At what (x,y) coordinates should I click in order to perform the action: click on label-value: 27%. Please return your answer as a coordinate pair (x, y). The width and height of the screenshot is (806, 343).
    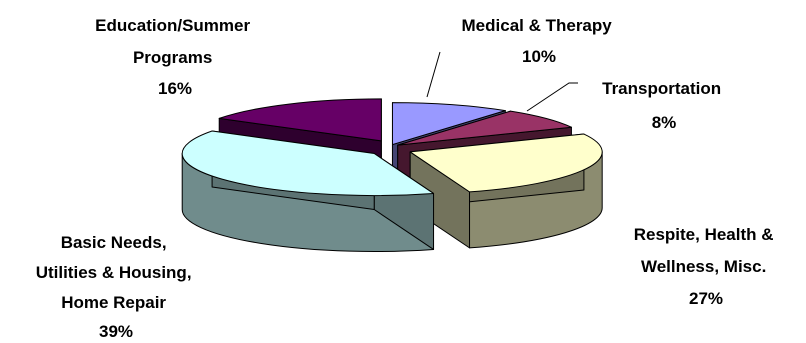
    Looking at the image, I should click on (706, 298).